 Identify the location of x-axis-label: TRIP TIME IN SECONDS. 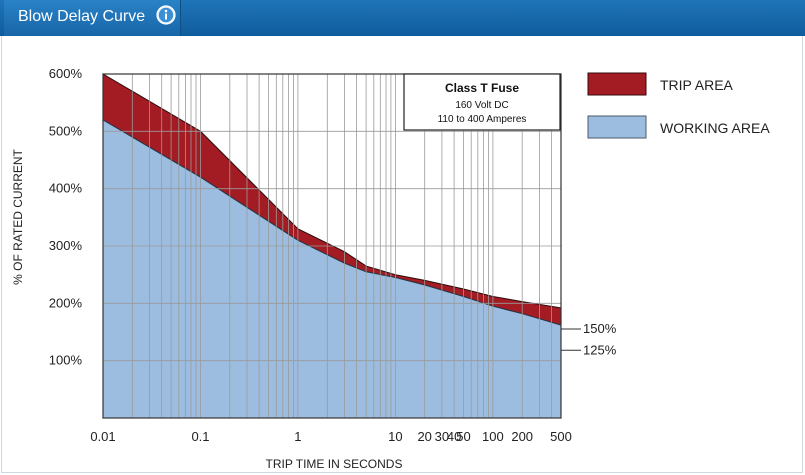
(334, 464).